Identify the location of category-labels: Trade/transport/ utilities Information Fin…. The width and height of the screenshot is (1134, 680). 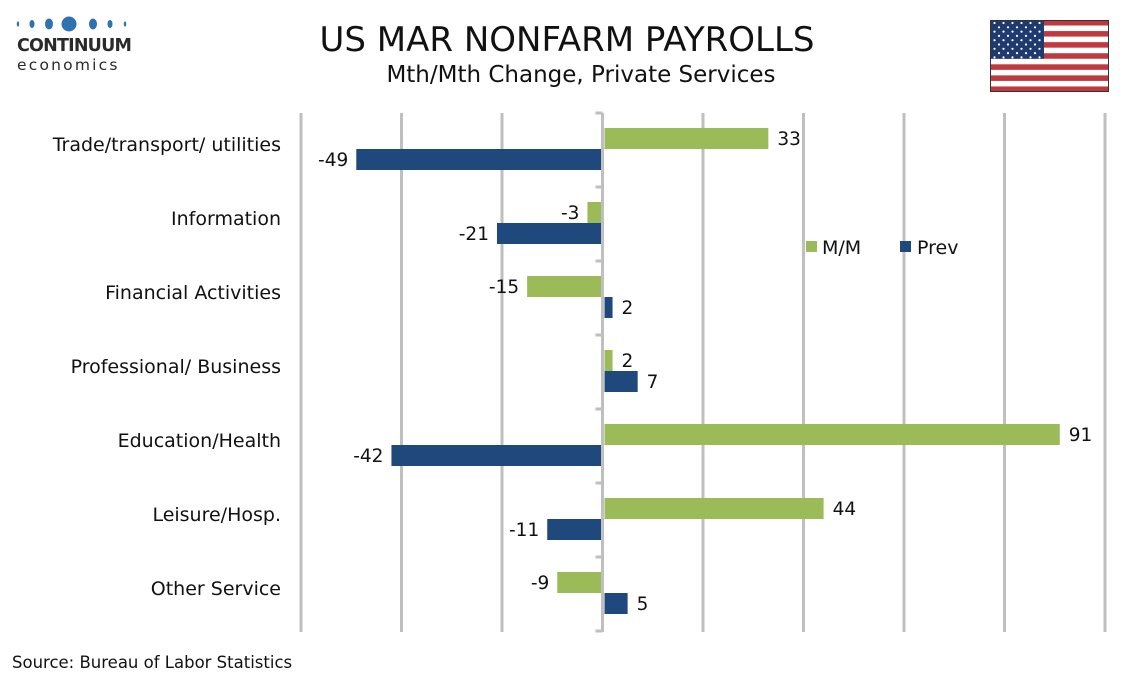
(166, 367).